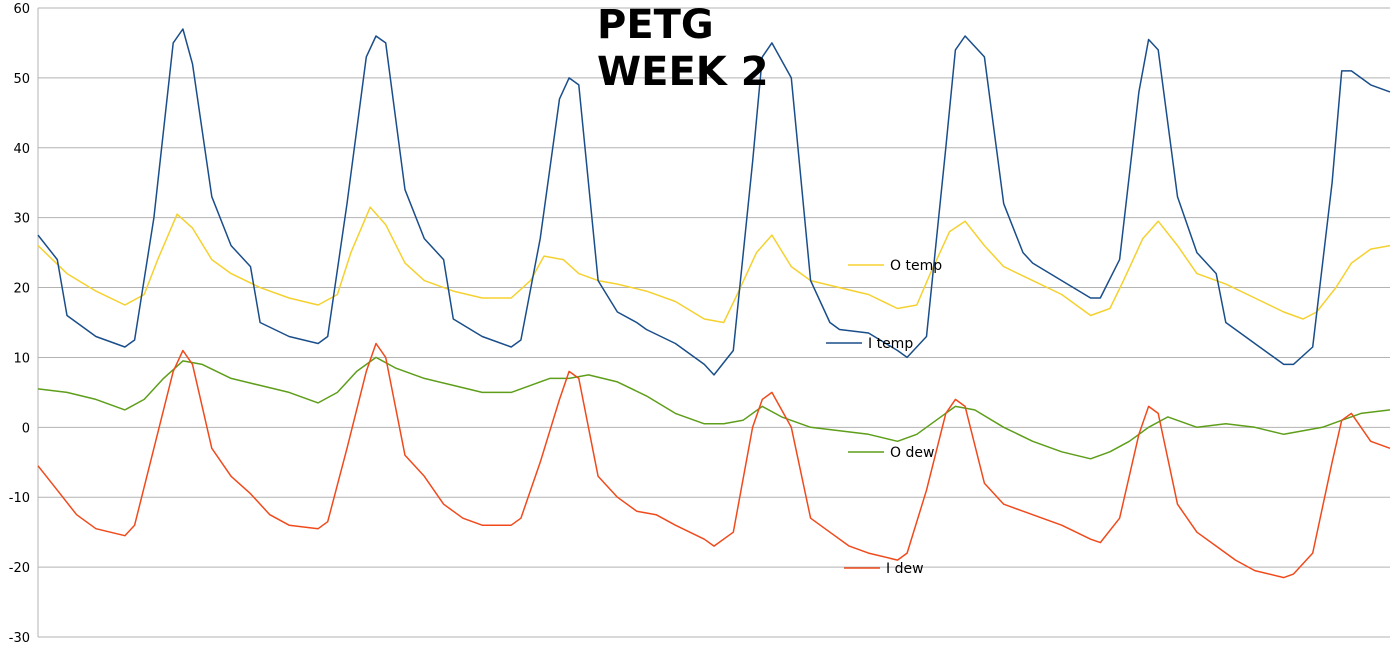 The width and height of the screenshot is (1396, 649). What do you see at coordinates (655, 25) in the screenshot?
I see `chart-title-line-1: PETG` at bounding box center [655, 25].